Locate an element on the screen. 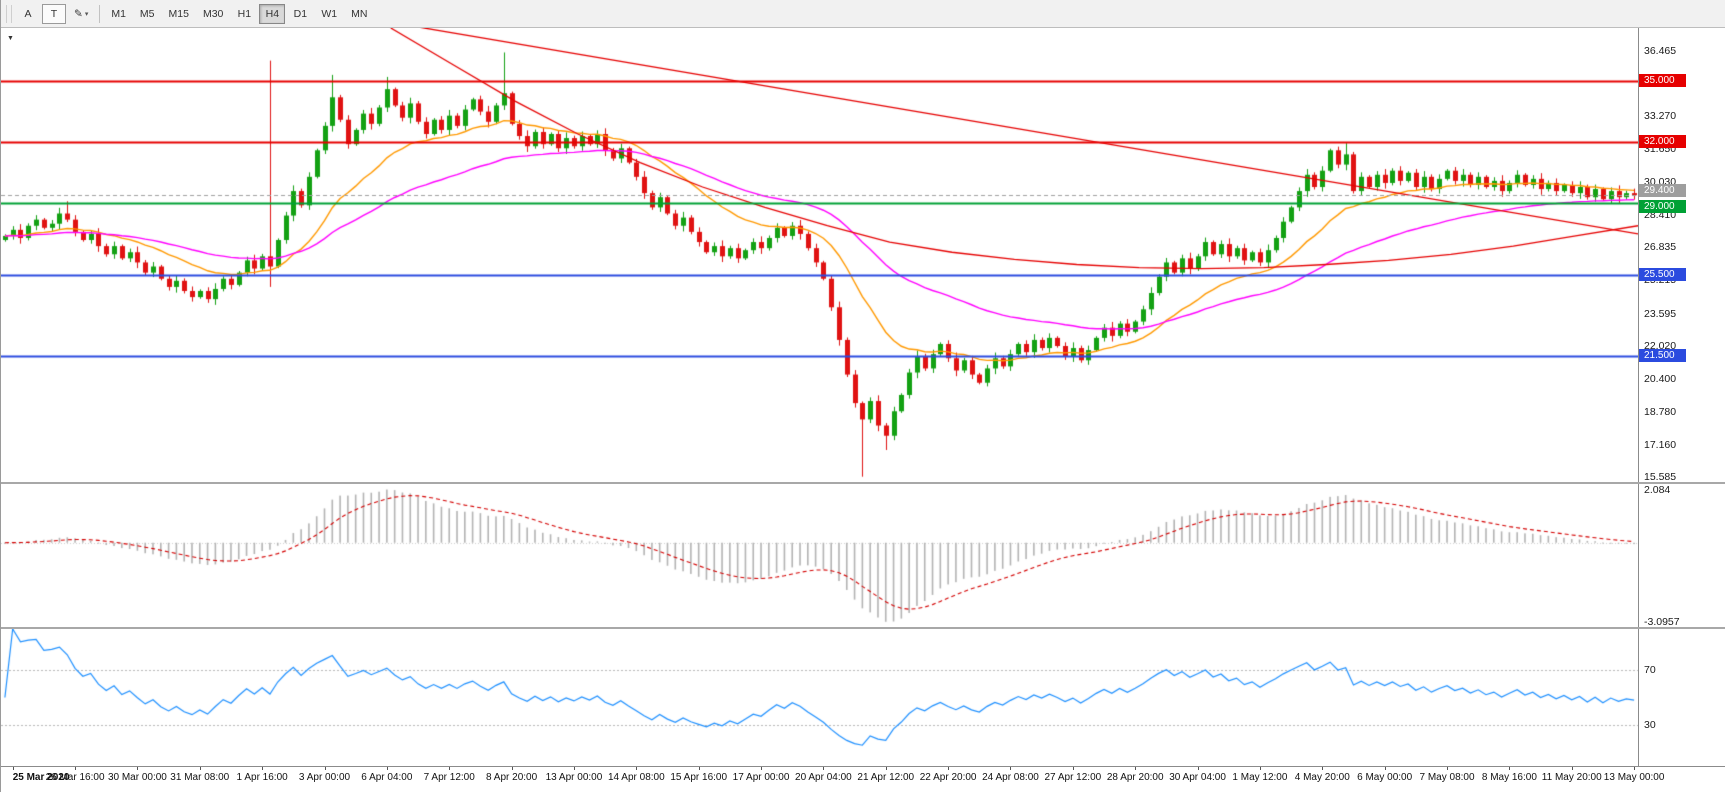 The image size is (1725, 792). price-axis-label: 22.020 is located at coordinates (1660, 345).